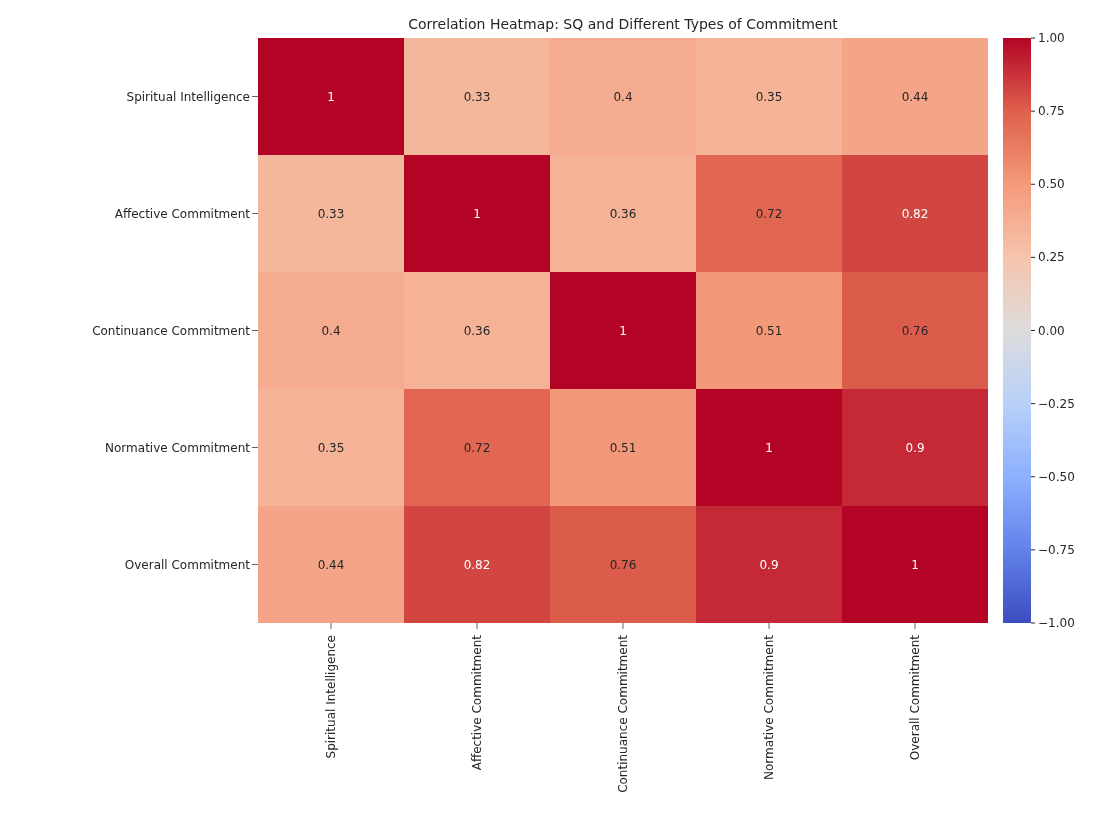 This screenshot has height=831, width=1096. Describe the element at coordinates (331, 697) in the screenshot. I see `x-tick-label: Spiritual Intelligence` at that location.